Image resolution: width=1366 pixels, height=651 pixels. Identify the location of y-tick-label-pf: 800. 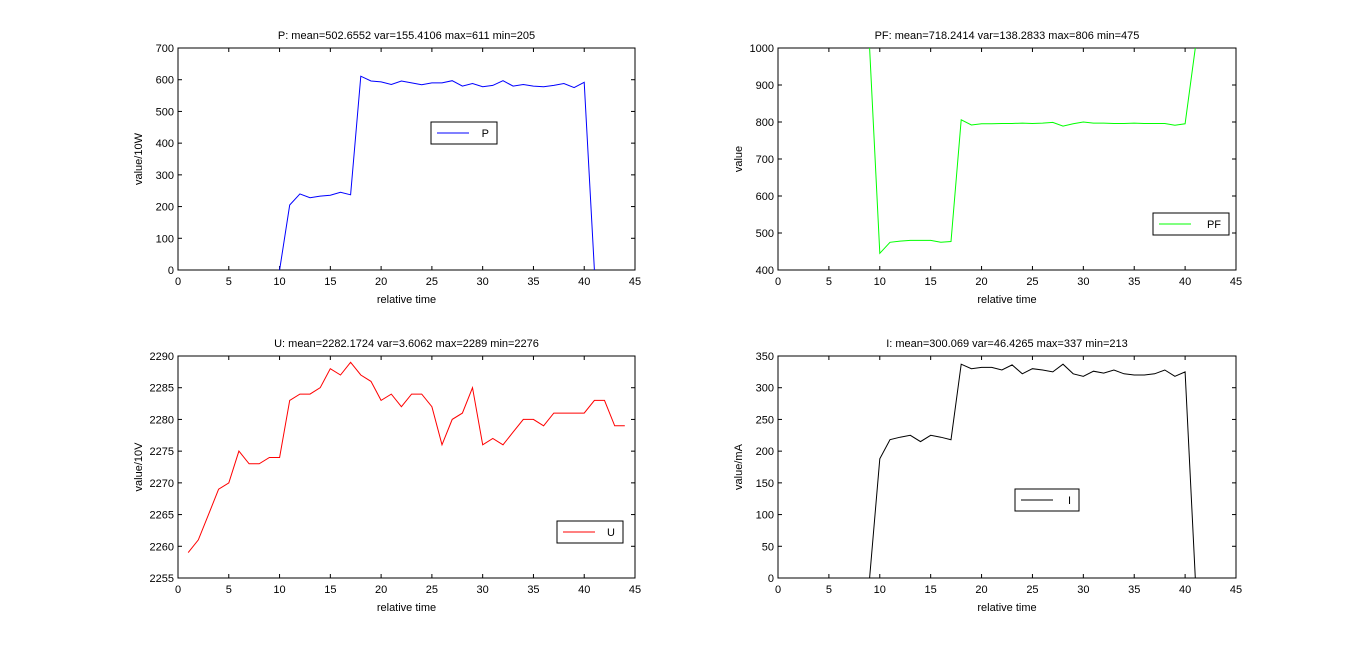
(765, 123).